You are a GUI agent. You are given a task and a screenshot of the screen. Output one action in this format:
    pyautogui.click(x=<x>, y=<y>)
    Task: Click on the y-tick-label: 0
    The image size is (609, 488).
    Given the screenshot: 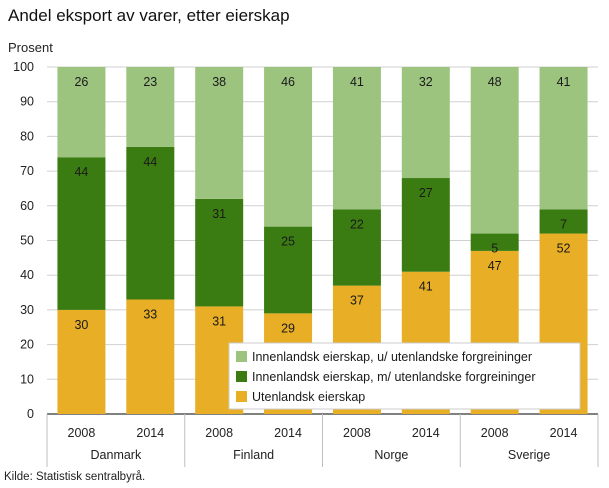 What is the action you would take?
    pyautogui.click(x=30, y=414)
    